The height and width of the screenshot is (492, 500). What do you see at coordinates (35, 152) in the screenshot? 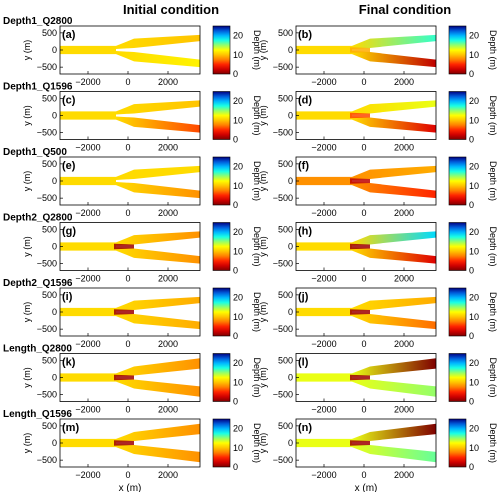
I see `row-label: Depth1_Q500` at bounding box center [35, 152].